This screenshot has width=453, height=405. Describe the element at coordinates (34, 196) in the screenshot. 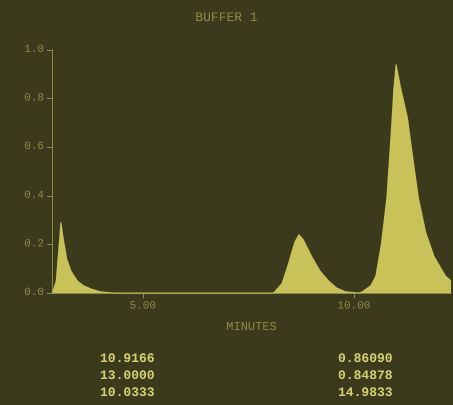

I see `y-tick-label: 0.4` at that location.